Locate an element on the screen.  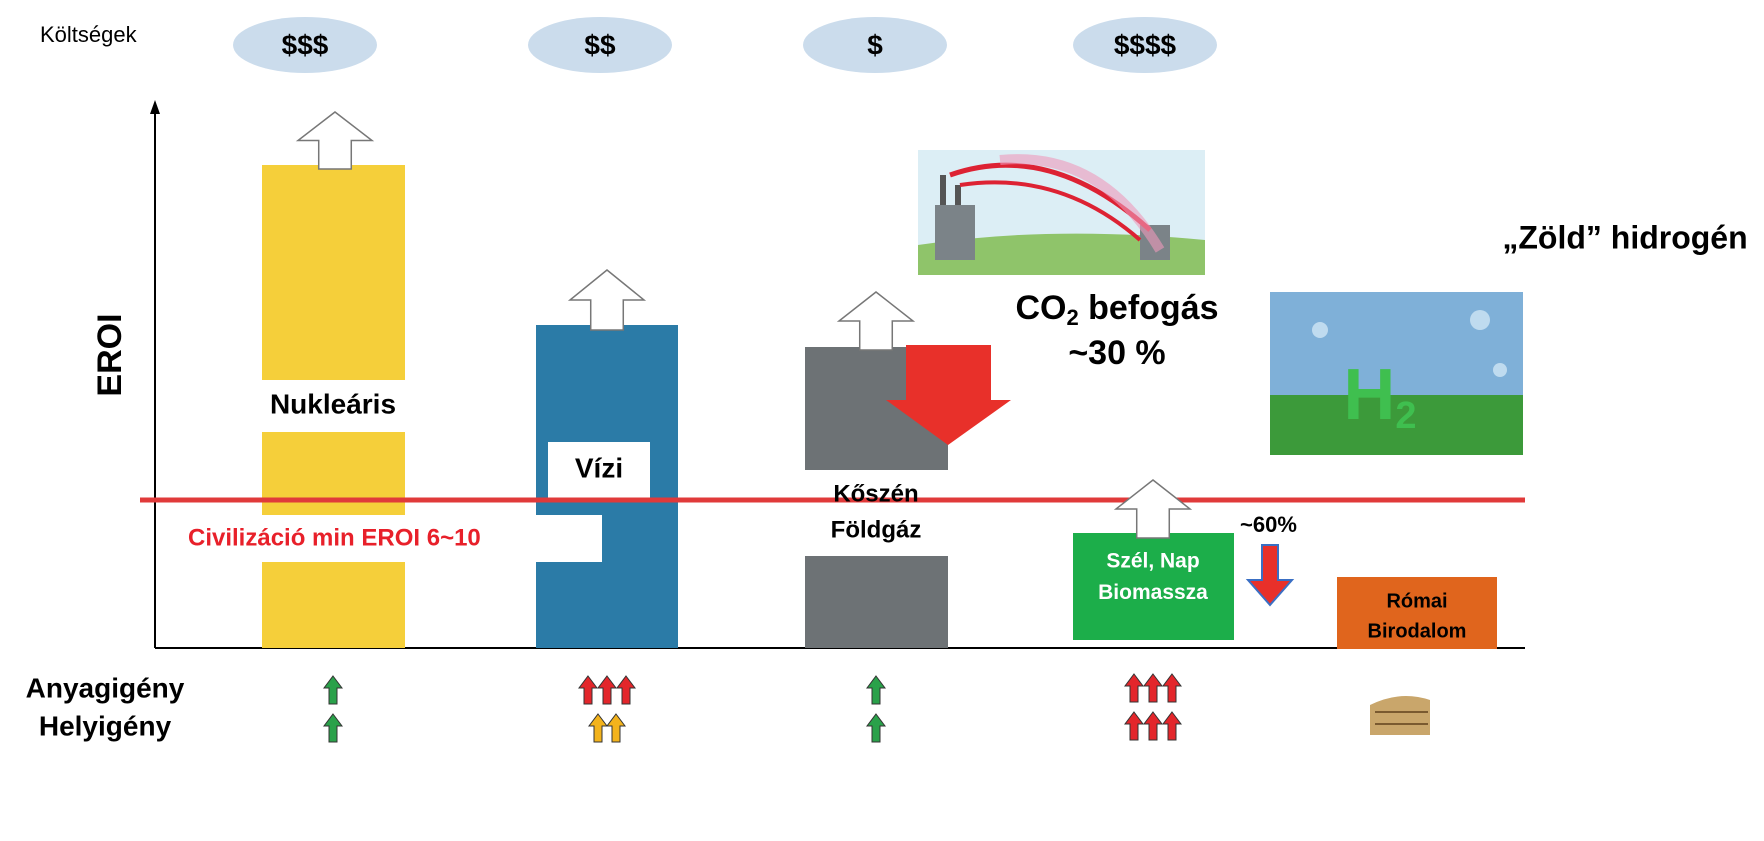
co2-rest: befogás is located at coordinates (1149, 308).